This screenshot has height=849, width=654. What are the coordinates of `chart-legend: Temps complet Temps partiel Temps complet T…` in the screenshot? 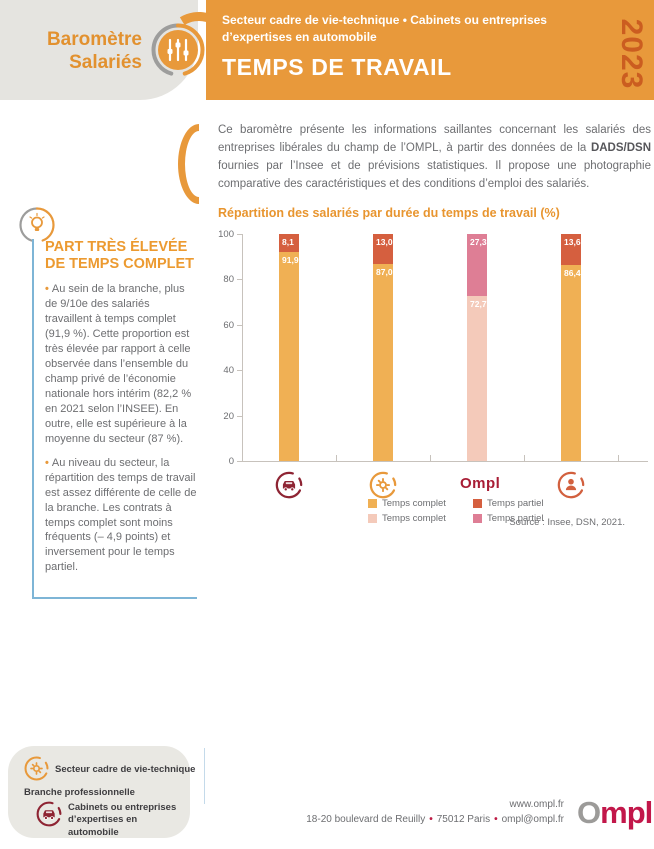 It's located at (488, 511).